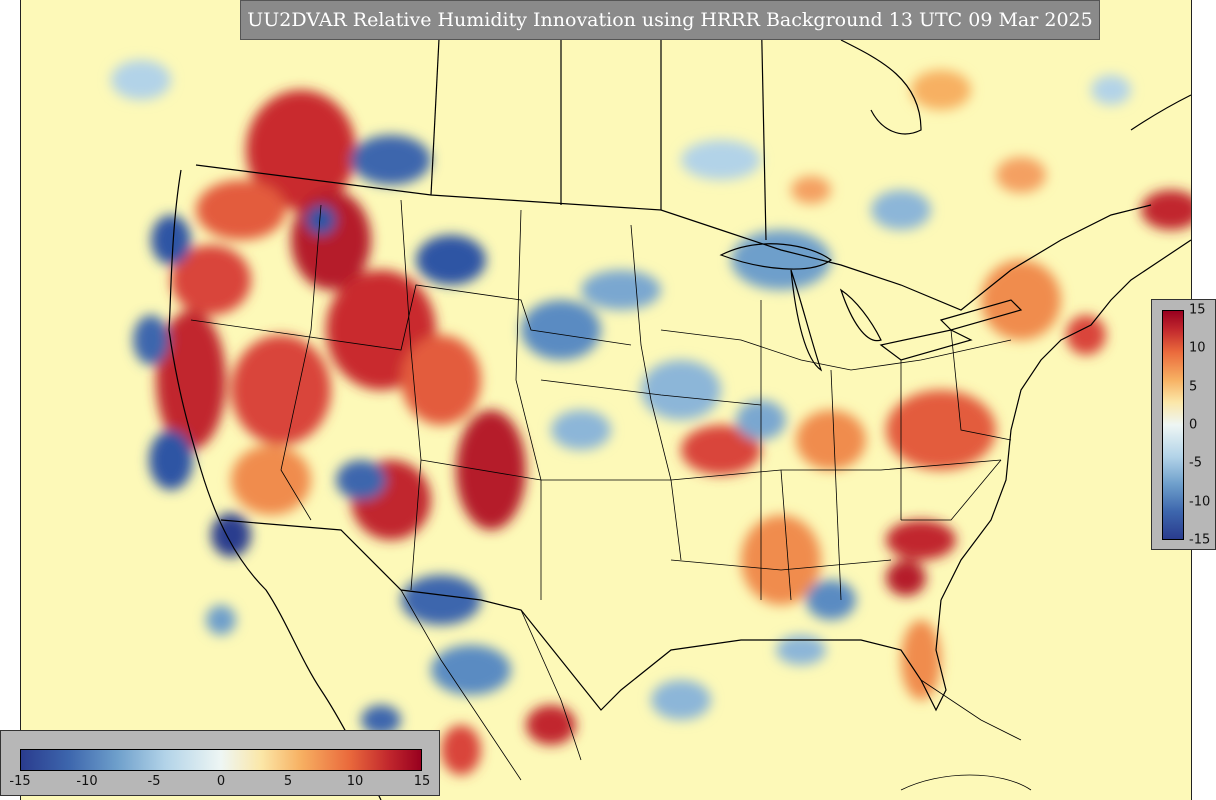 The height and width of the screenshot is (800, 1216). Describe the element at coordinates (288, 781) in the screenshot. I see `hbar-tick-label: 5` at that location.